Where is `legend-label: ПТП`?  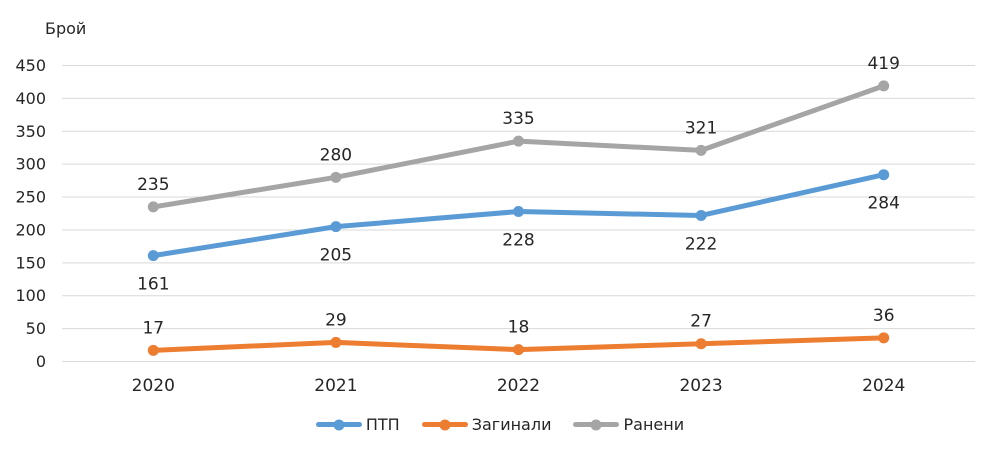
legend-label: ПТП is located at coordinates (382, 424).